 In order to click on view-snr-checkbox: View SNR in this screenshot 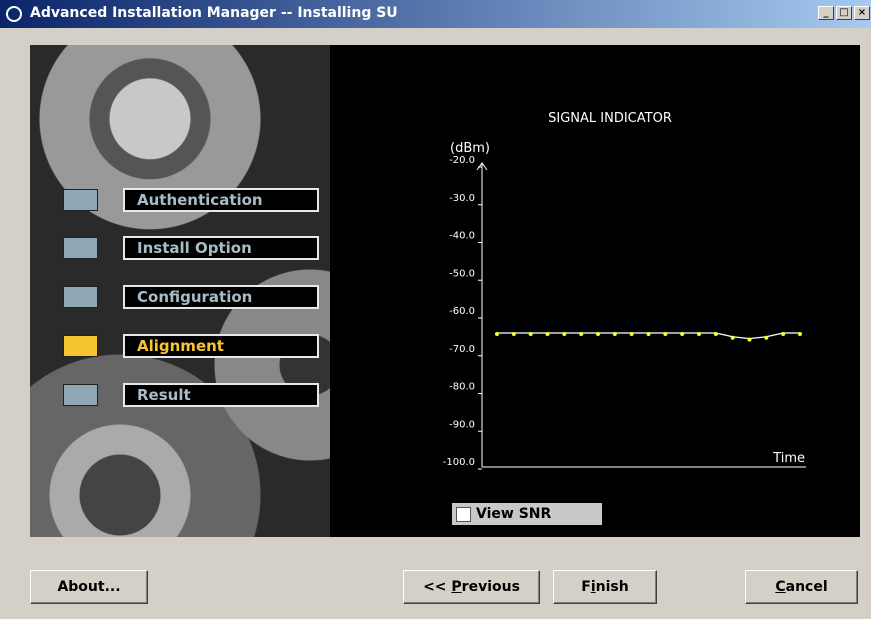, I will do `click(527, 514)`.